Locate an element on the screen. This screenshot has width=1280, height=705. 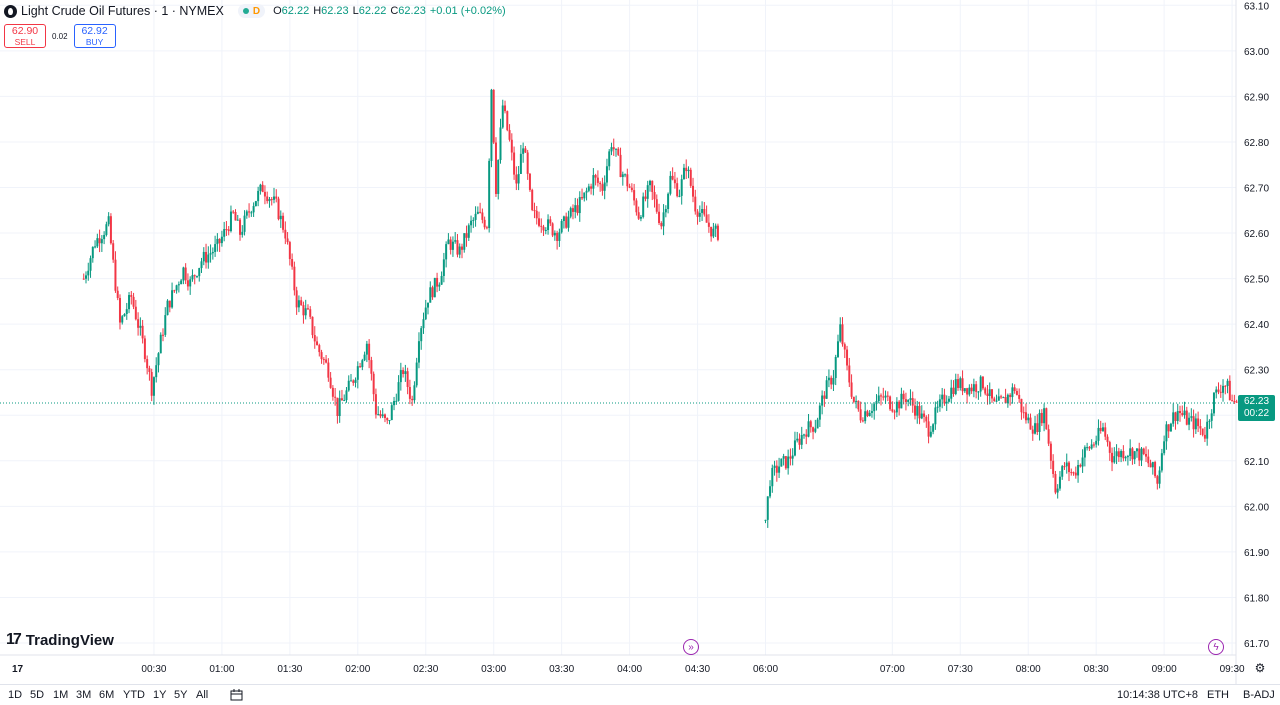
market-status: D is located at coordinates (251, 11).